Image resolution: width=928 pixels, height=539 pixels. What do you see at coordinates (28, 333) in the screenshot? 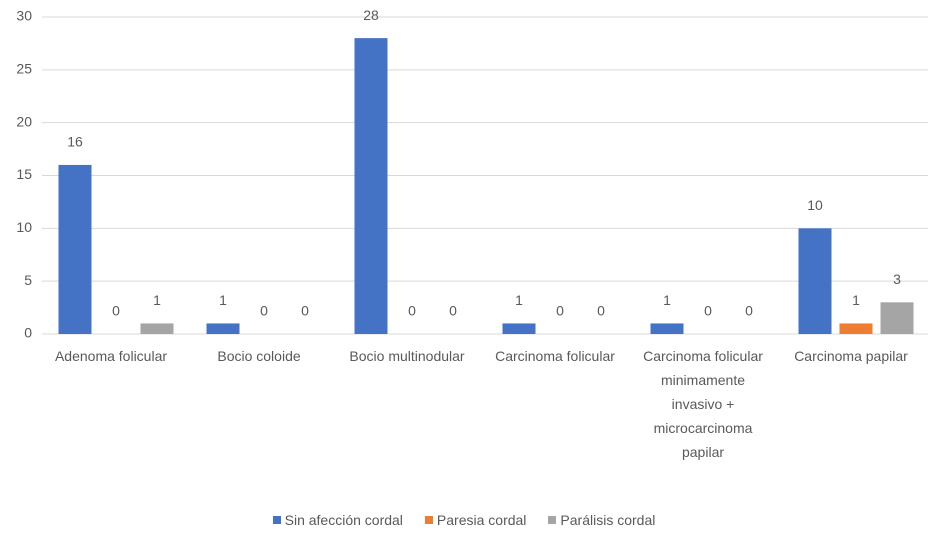
I see `y-tick-label: 0` at bounding box center [28, 333].